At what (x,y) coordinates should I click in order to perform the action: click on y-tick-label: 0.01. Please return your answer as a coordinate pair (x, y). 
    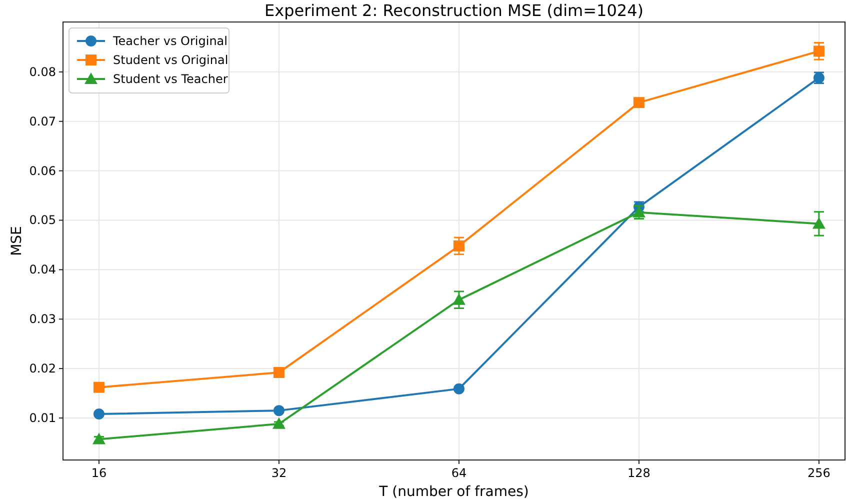
    Looking at the image, I should click on (42, 417).